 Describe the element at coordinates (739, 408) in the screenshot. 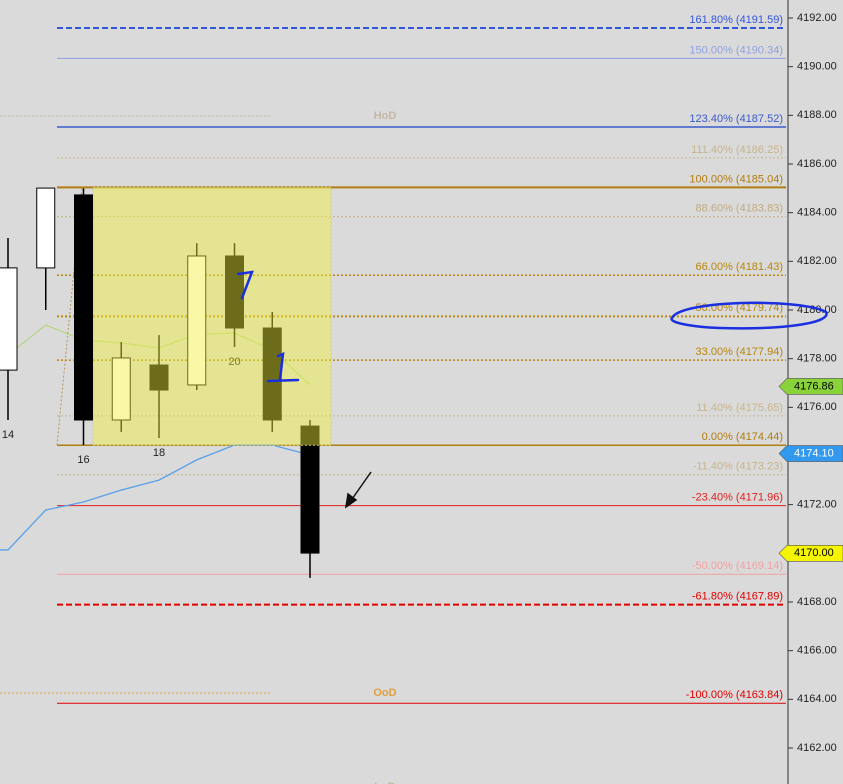

I see `level-label: 11.40% (4175.65)` at that location.